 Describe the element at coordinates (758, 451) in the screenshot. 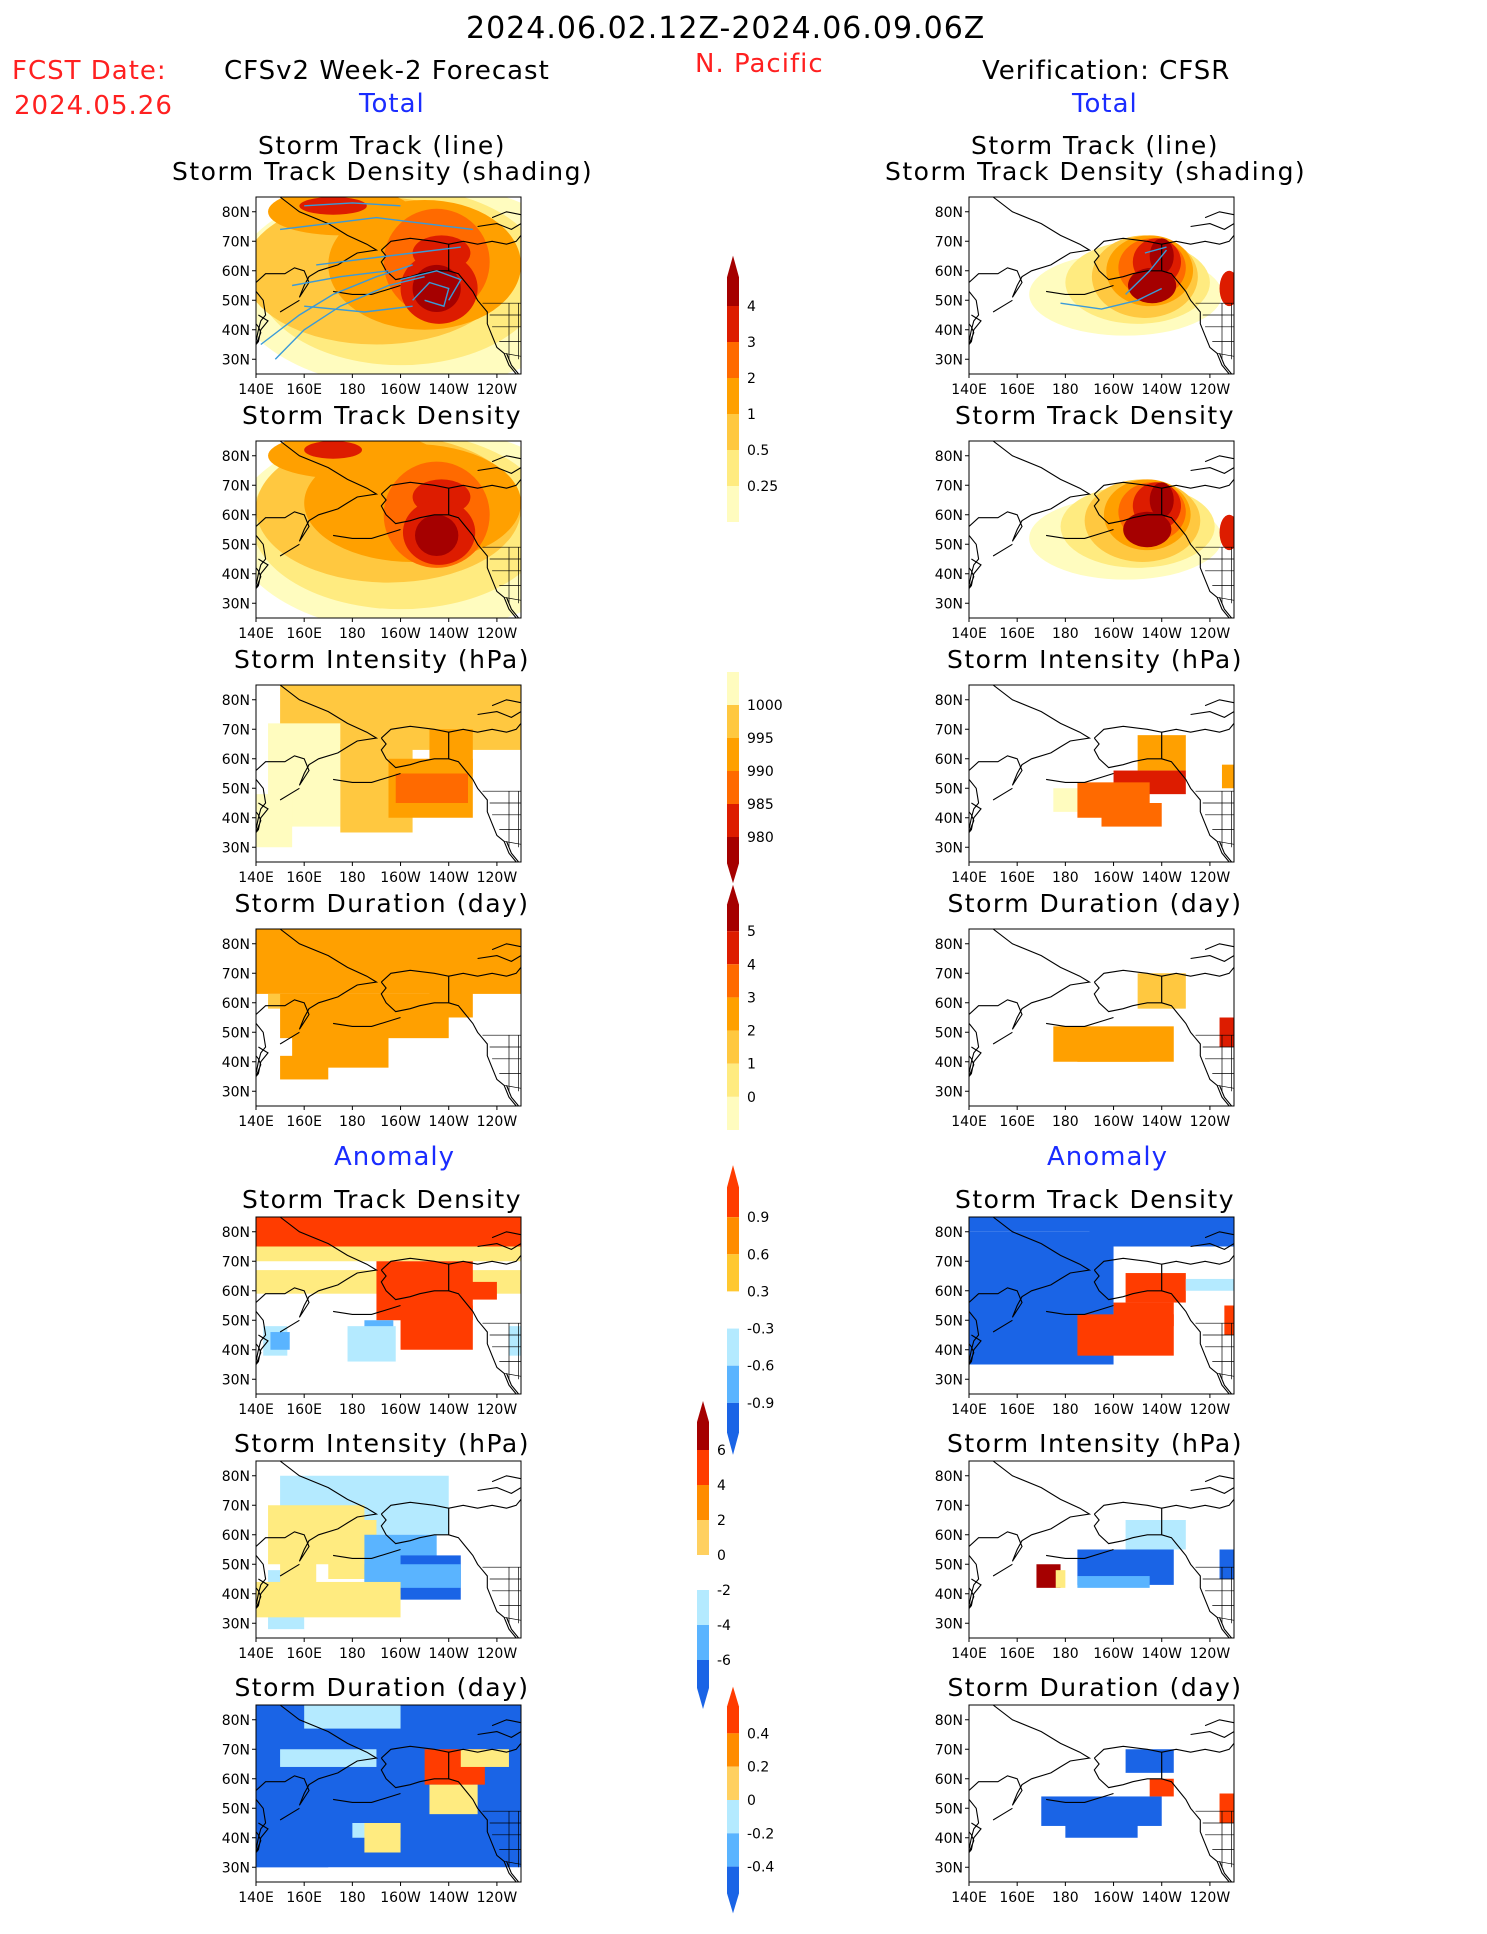

I see `colorbar-label: 0.5` at that location.